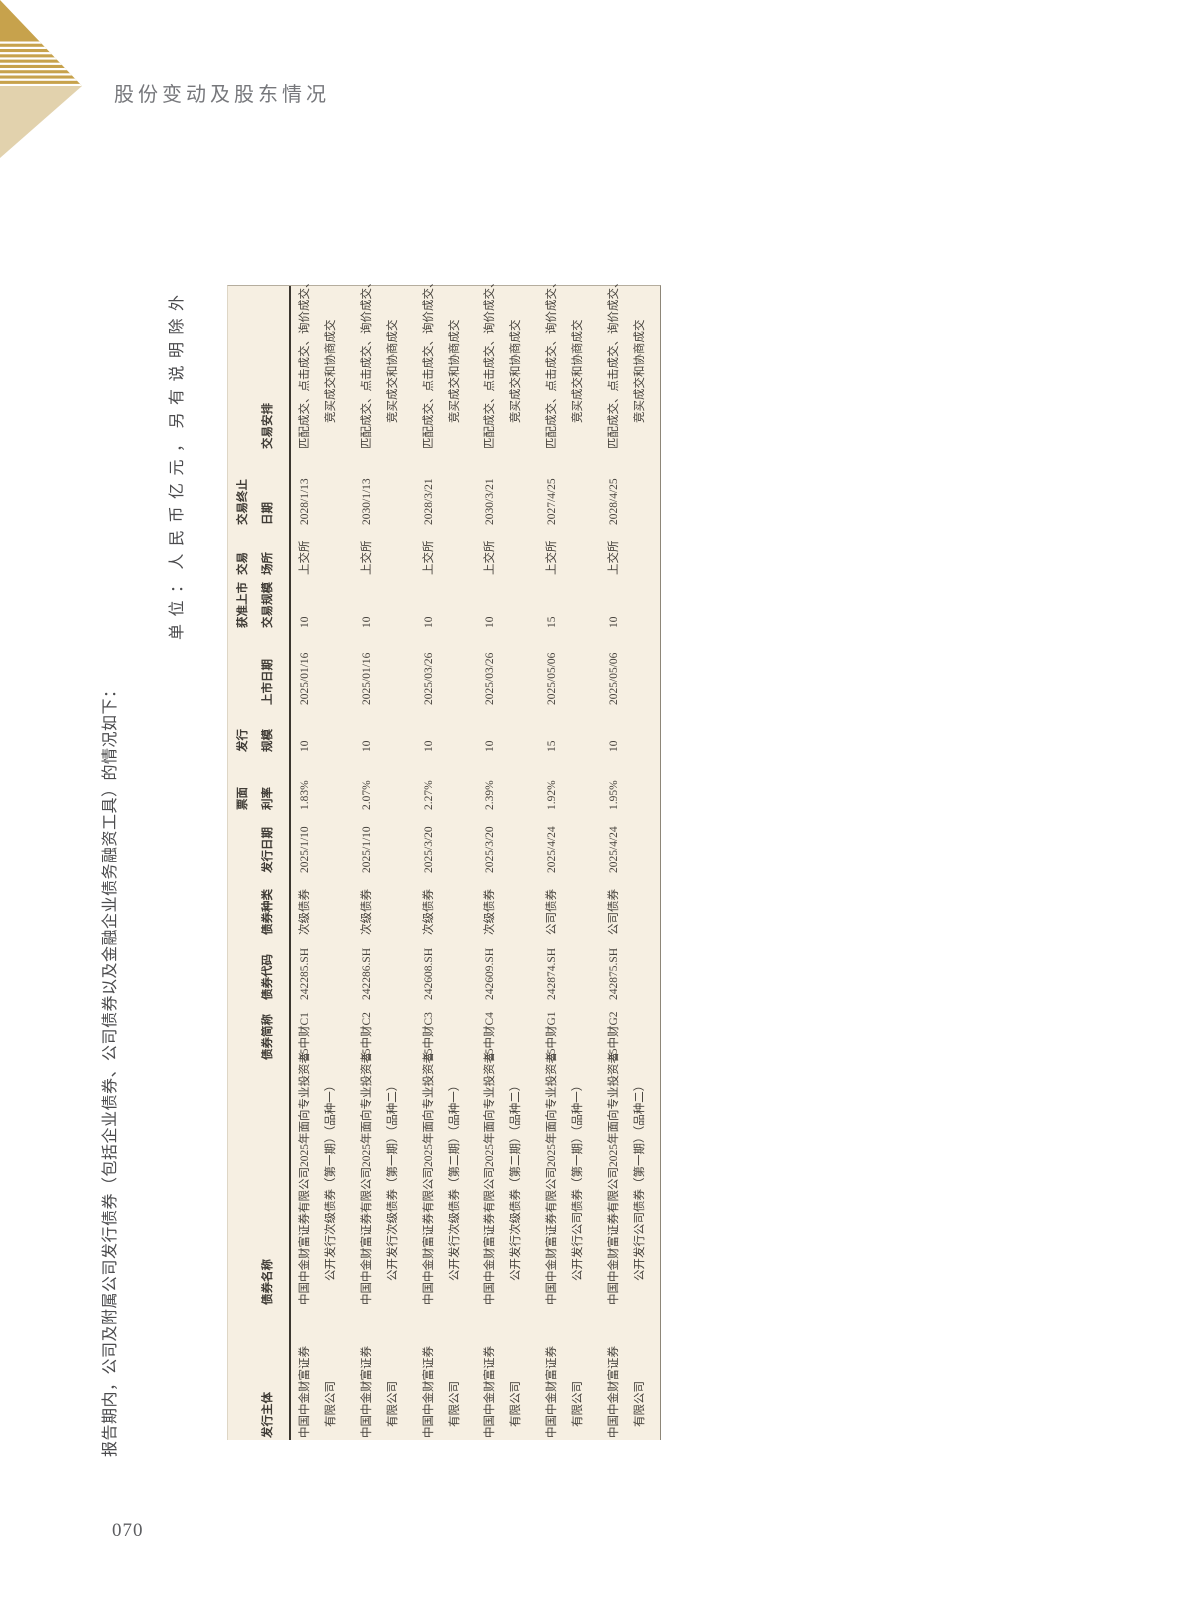 The image size is (1190, 1615). I want to click on coupon-rate-cell: 1.92%, so click(552, 795).